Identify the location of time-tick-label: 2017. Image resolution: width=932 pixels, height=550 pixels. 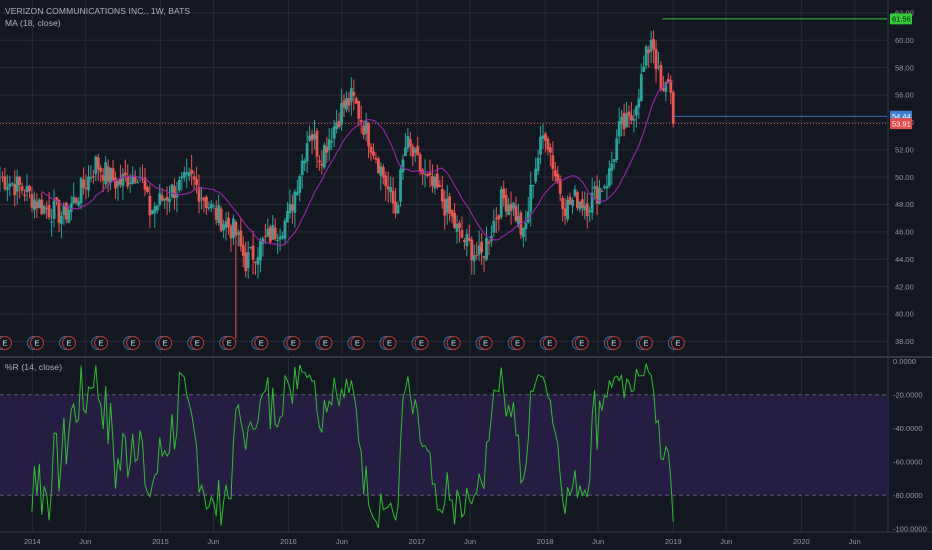
(417, 541).